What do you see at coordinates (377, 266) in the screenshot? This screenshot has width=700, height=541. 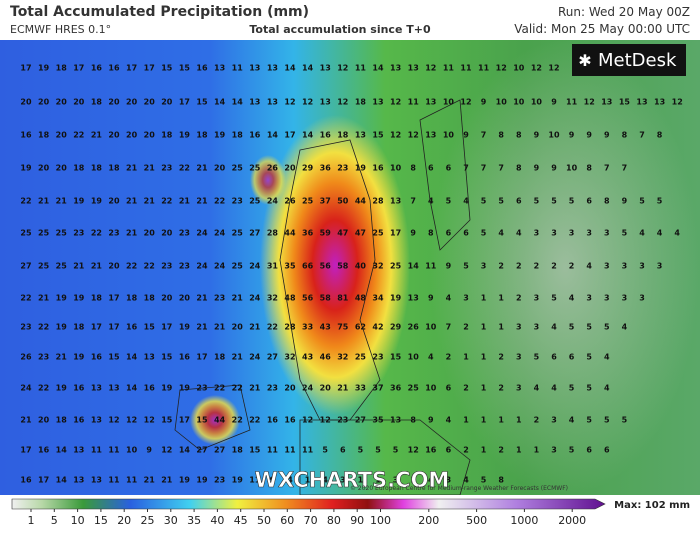 I see `grid-value: 32` at bounding box center [377, 266].